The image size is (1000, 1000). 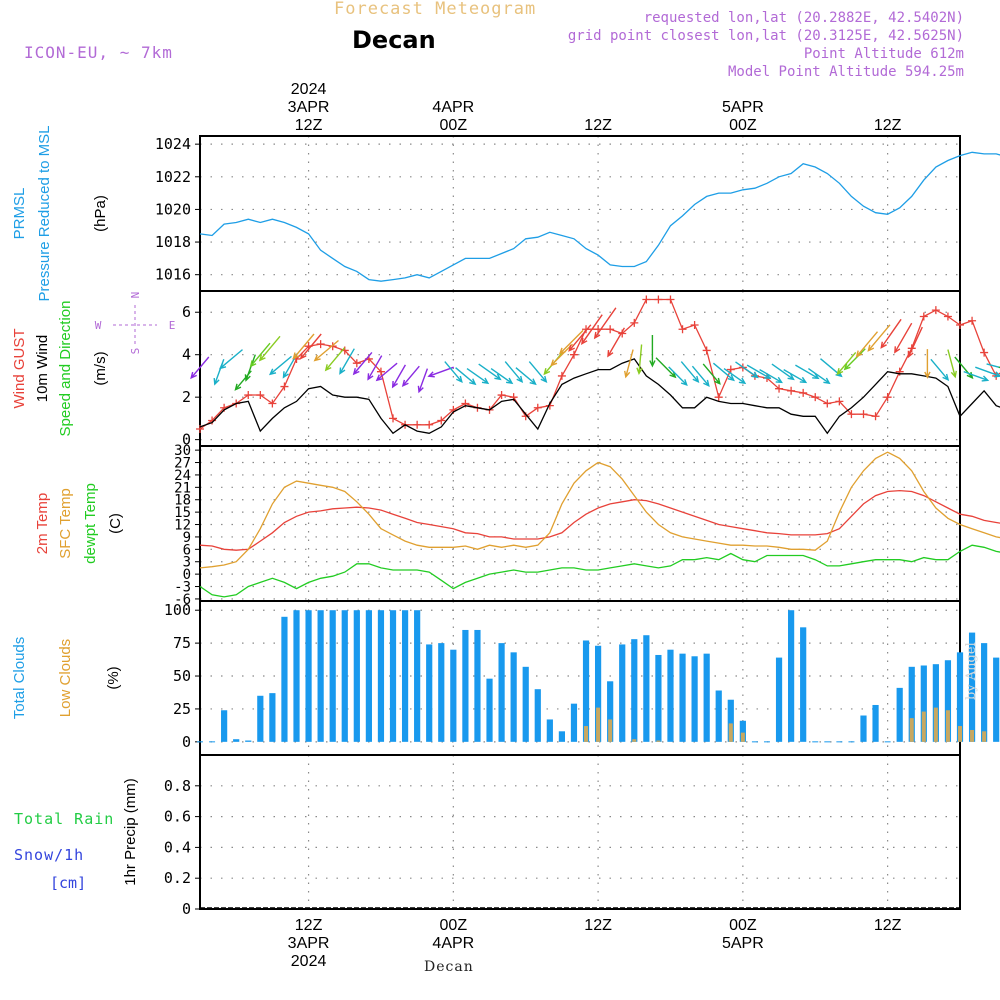 What do you see at coordinates (44, 214) in the screenshot?
I see `y-axis-label: Pressure Reduced to MSL` at bounding box center [44, 214].